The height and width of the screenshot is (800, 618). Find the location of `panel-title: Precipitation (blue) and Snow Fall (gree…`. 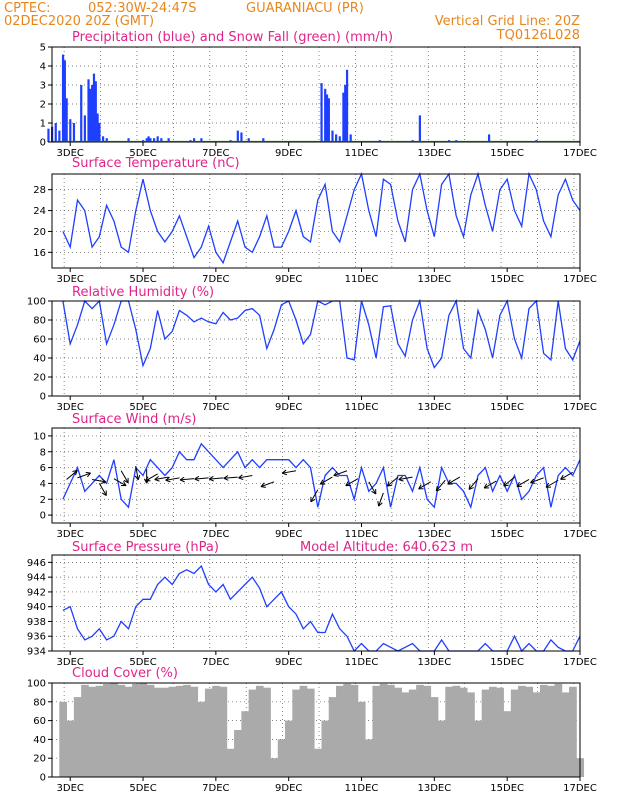

panel-title: Precipitation (blue) and Snow Fall (gree… is located at coordinates (232, 37).